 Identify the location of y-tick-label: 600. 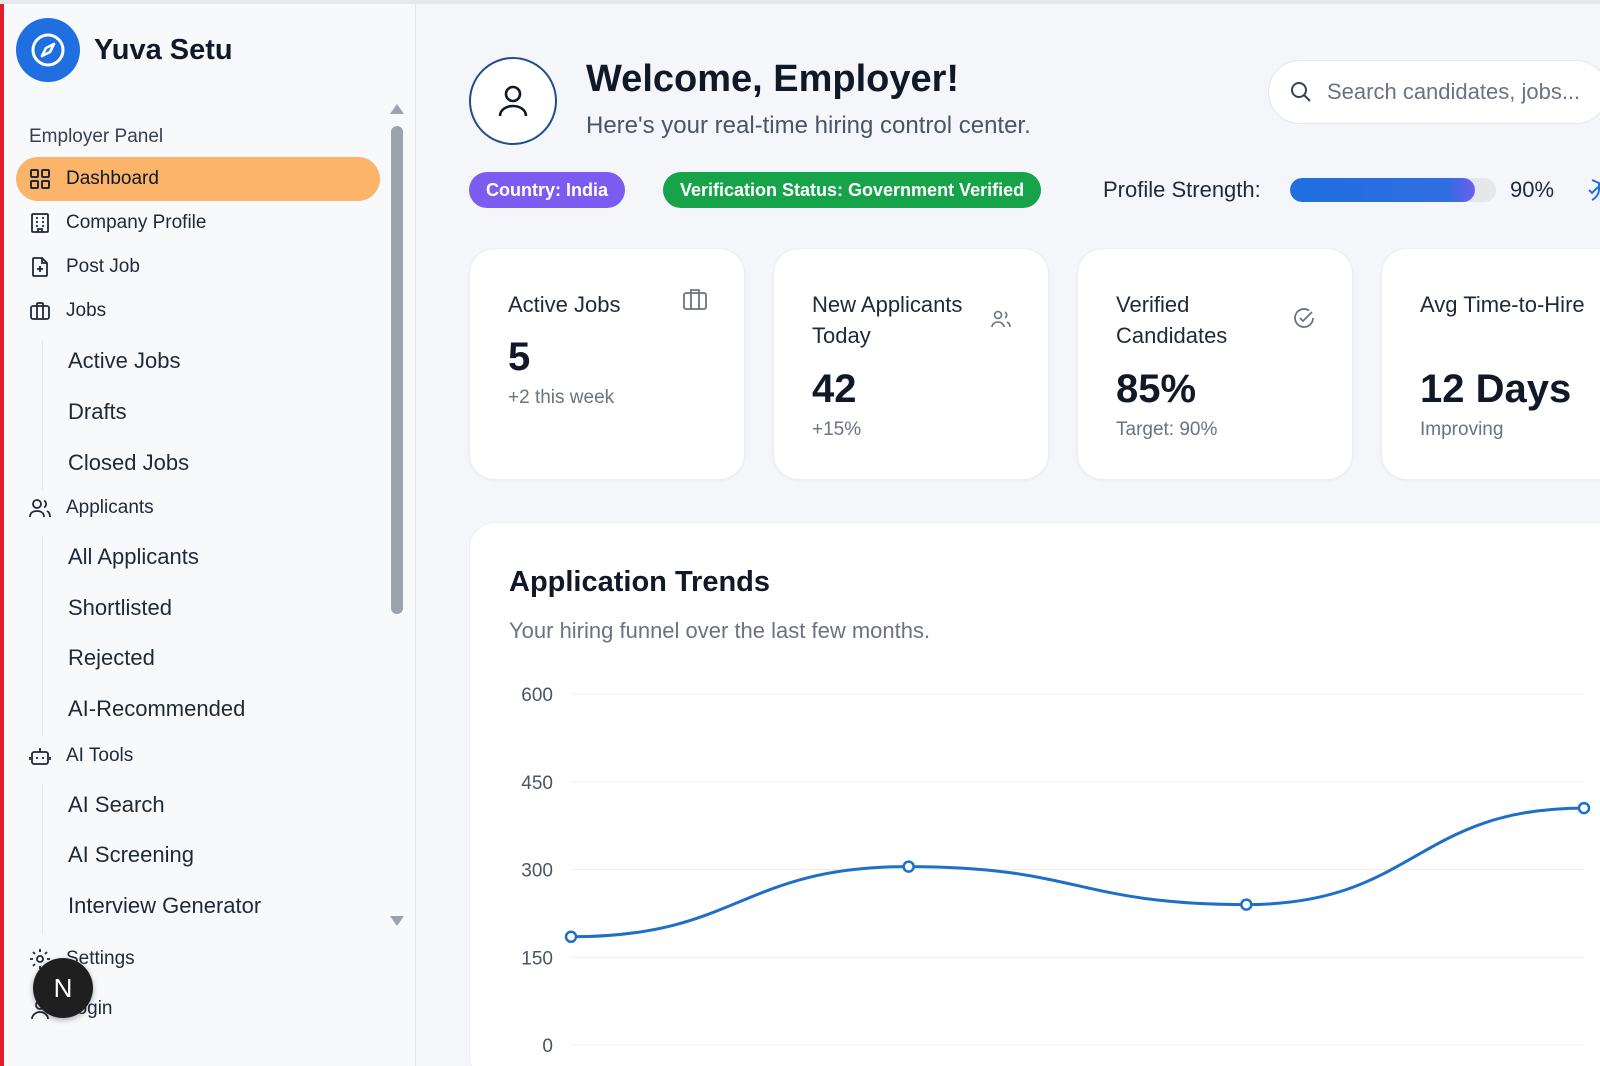
(537, 695).